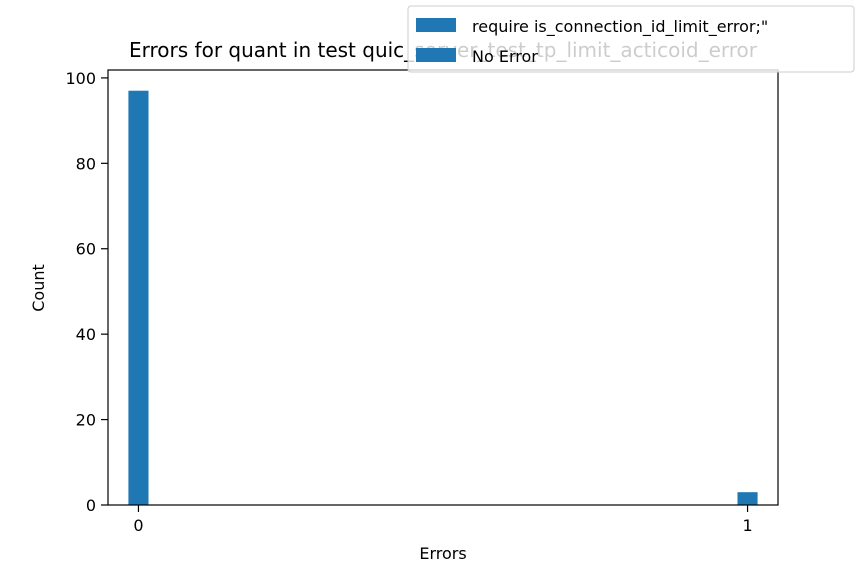 This screenshot has height=576, width=864. What do you see at coordinates (86, 249) in the screenshot?
I see `y-tick-label: 60` at bounding box center [86, 249].